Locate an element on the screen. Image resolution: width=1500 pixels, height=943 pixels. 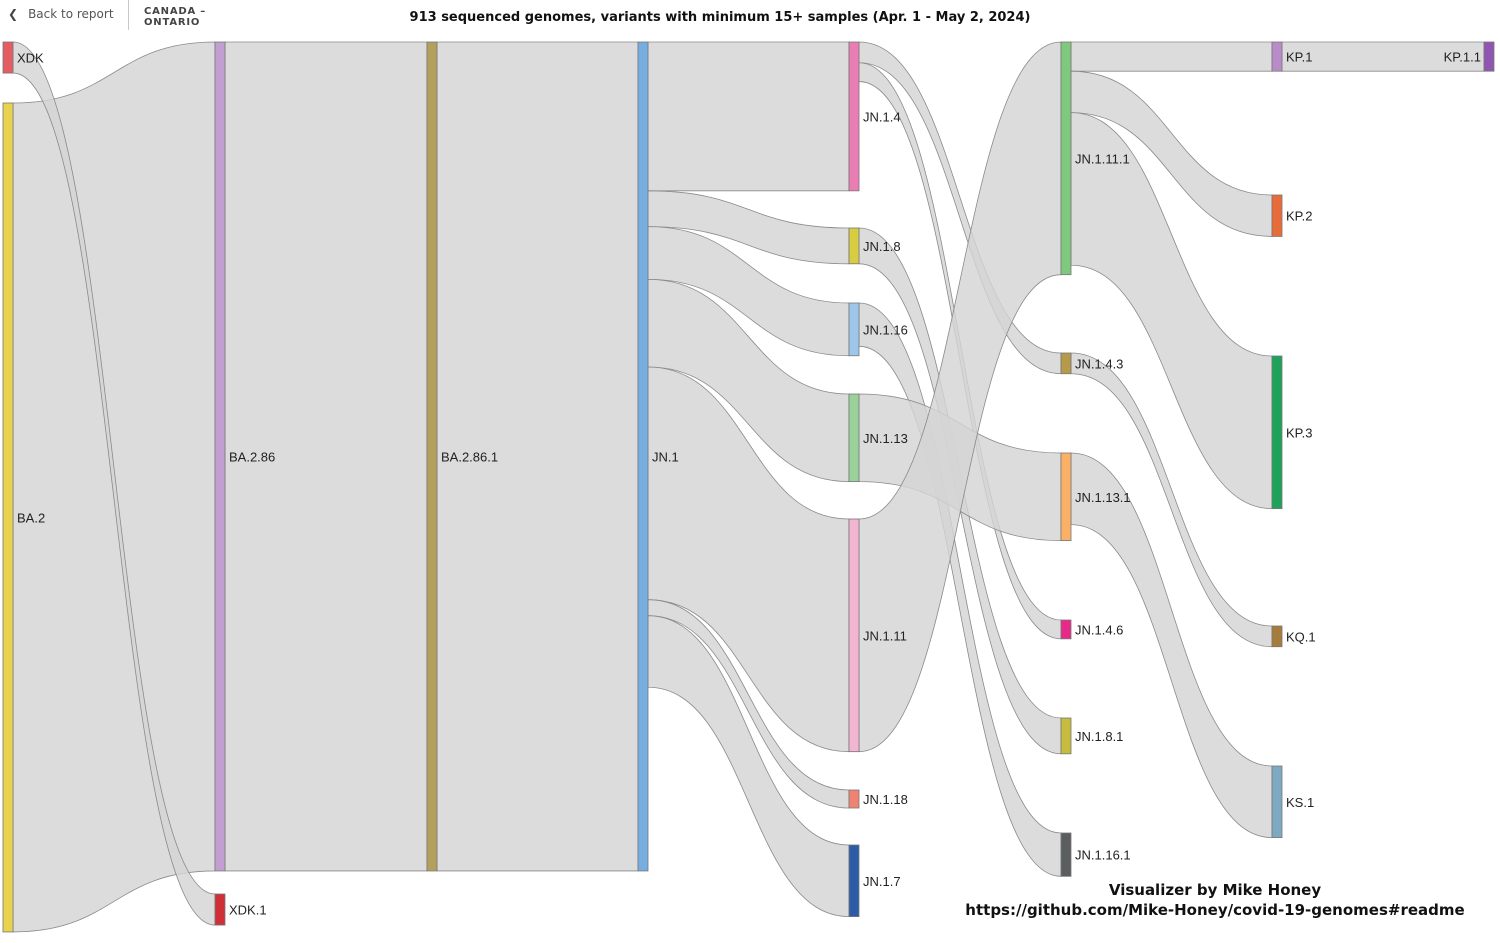
sankey-label-ba-2: BA.2 is located at coordinates (31, 517).